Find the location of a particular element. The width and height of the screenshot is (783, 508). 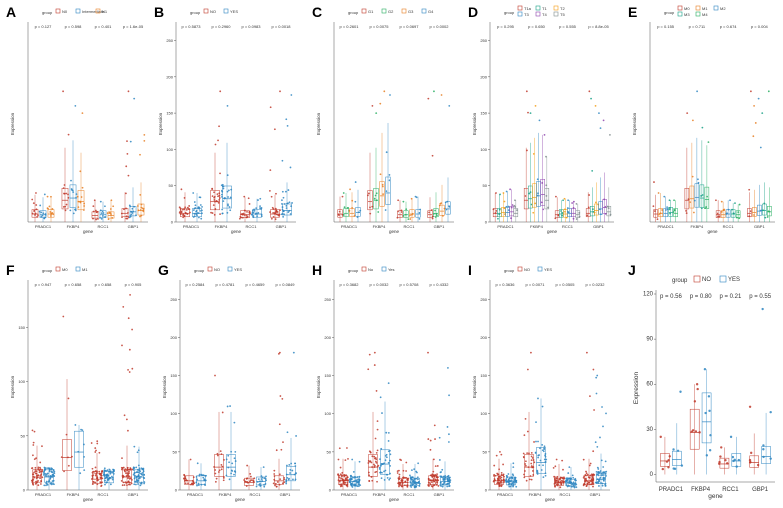

p-value-label: p = 0.658 is located at coordinates (104, 284).